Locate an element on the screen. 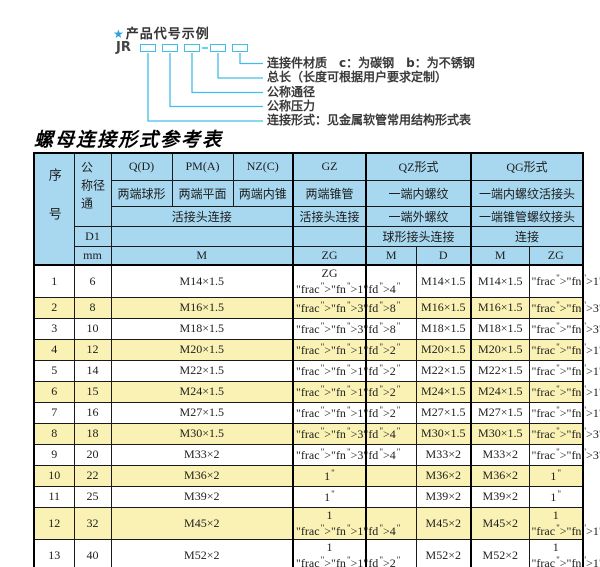 The image size is (600, 567). cell-qg-m: M36×2 is located at coordinates (500, 475).